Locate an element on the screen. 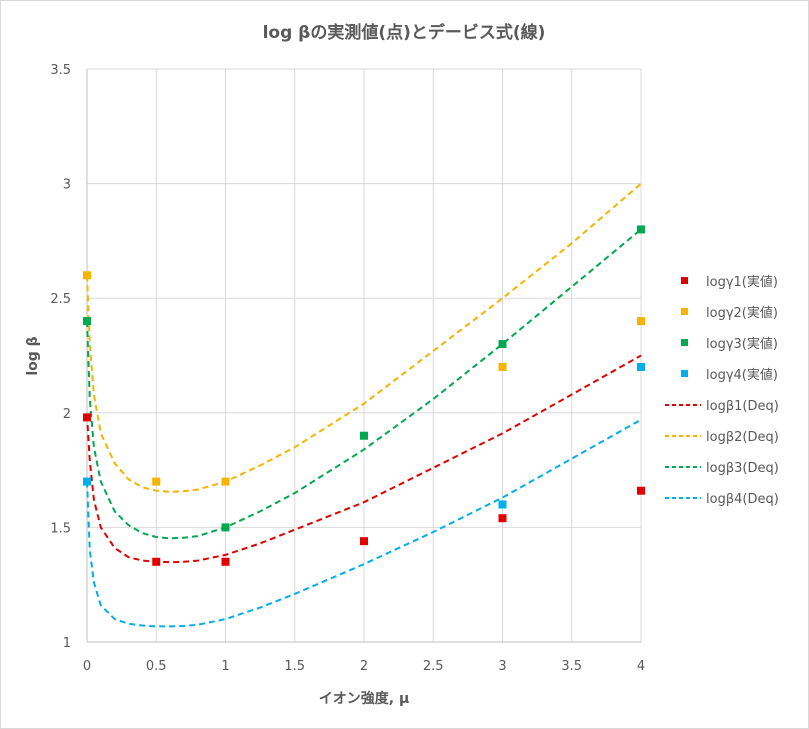  x-tick-label: 1.5 is located at coordinates (294, 666).